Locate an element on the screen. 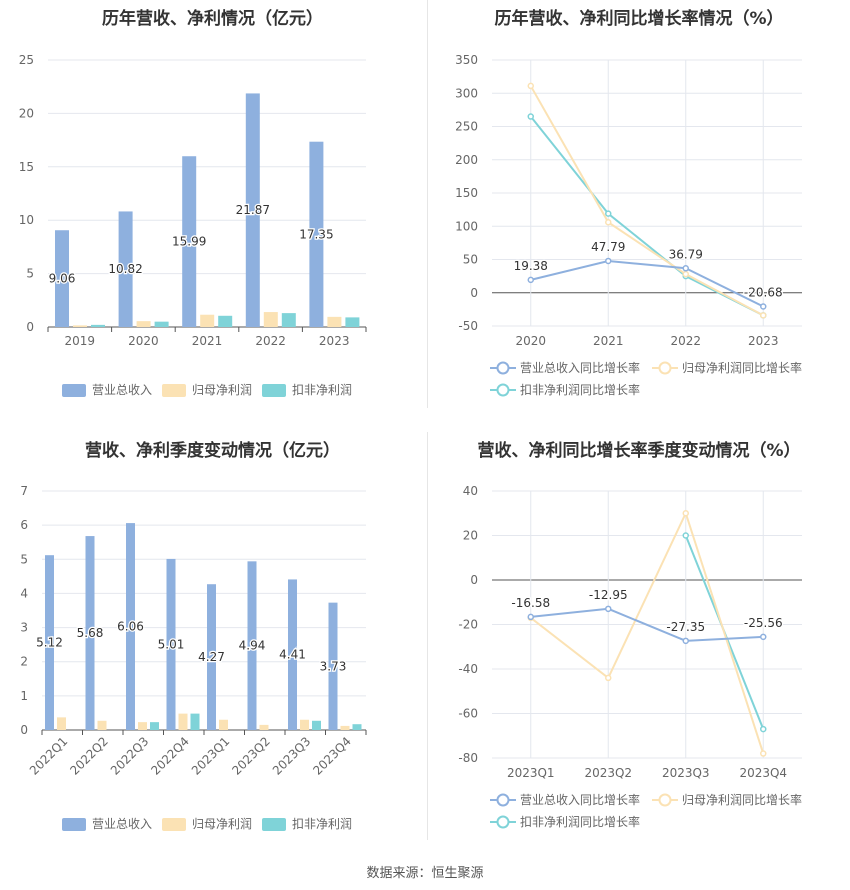  y-tick-label: 200 is located at coordinates (466, 160).